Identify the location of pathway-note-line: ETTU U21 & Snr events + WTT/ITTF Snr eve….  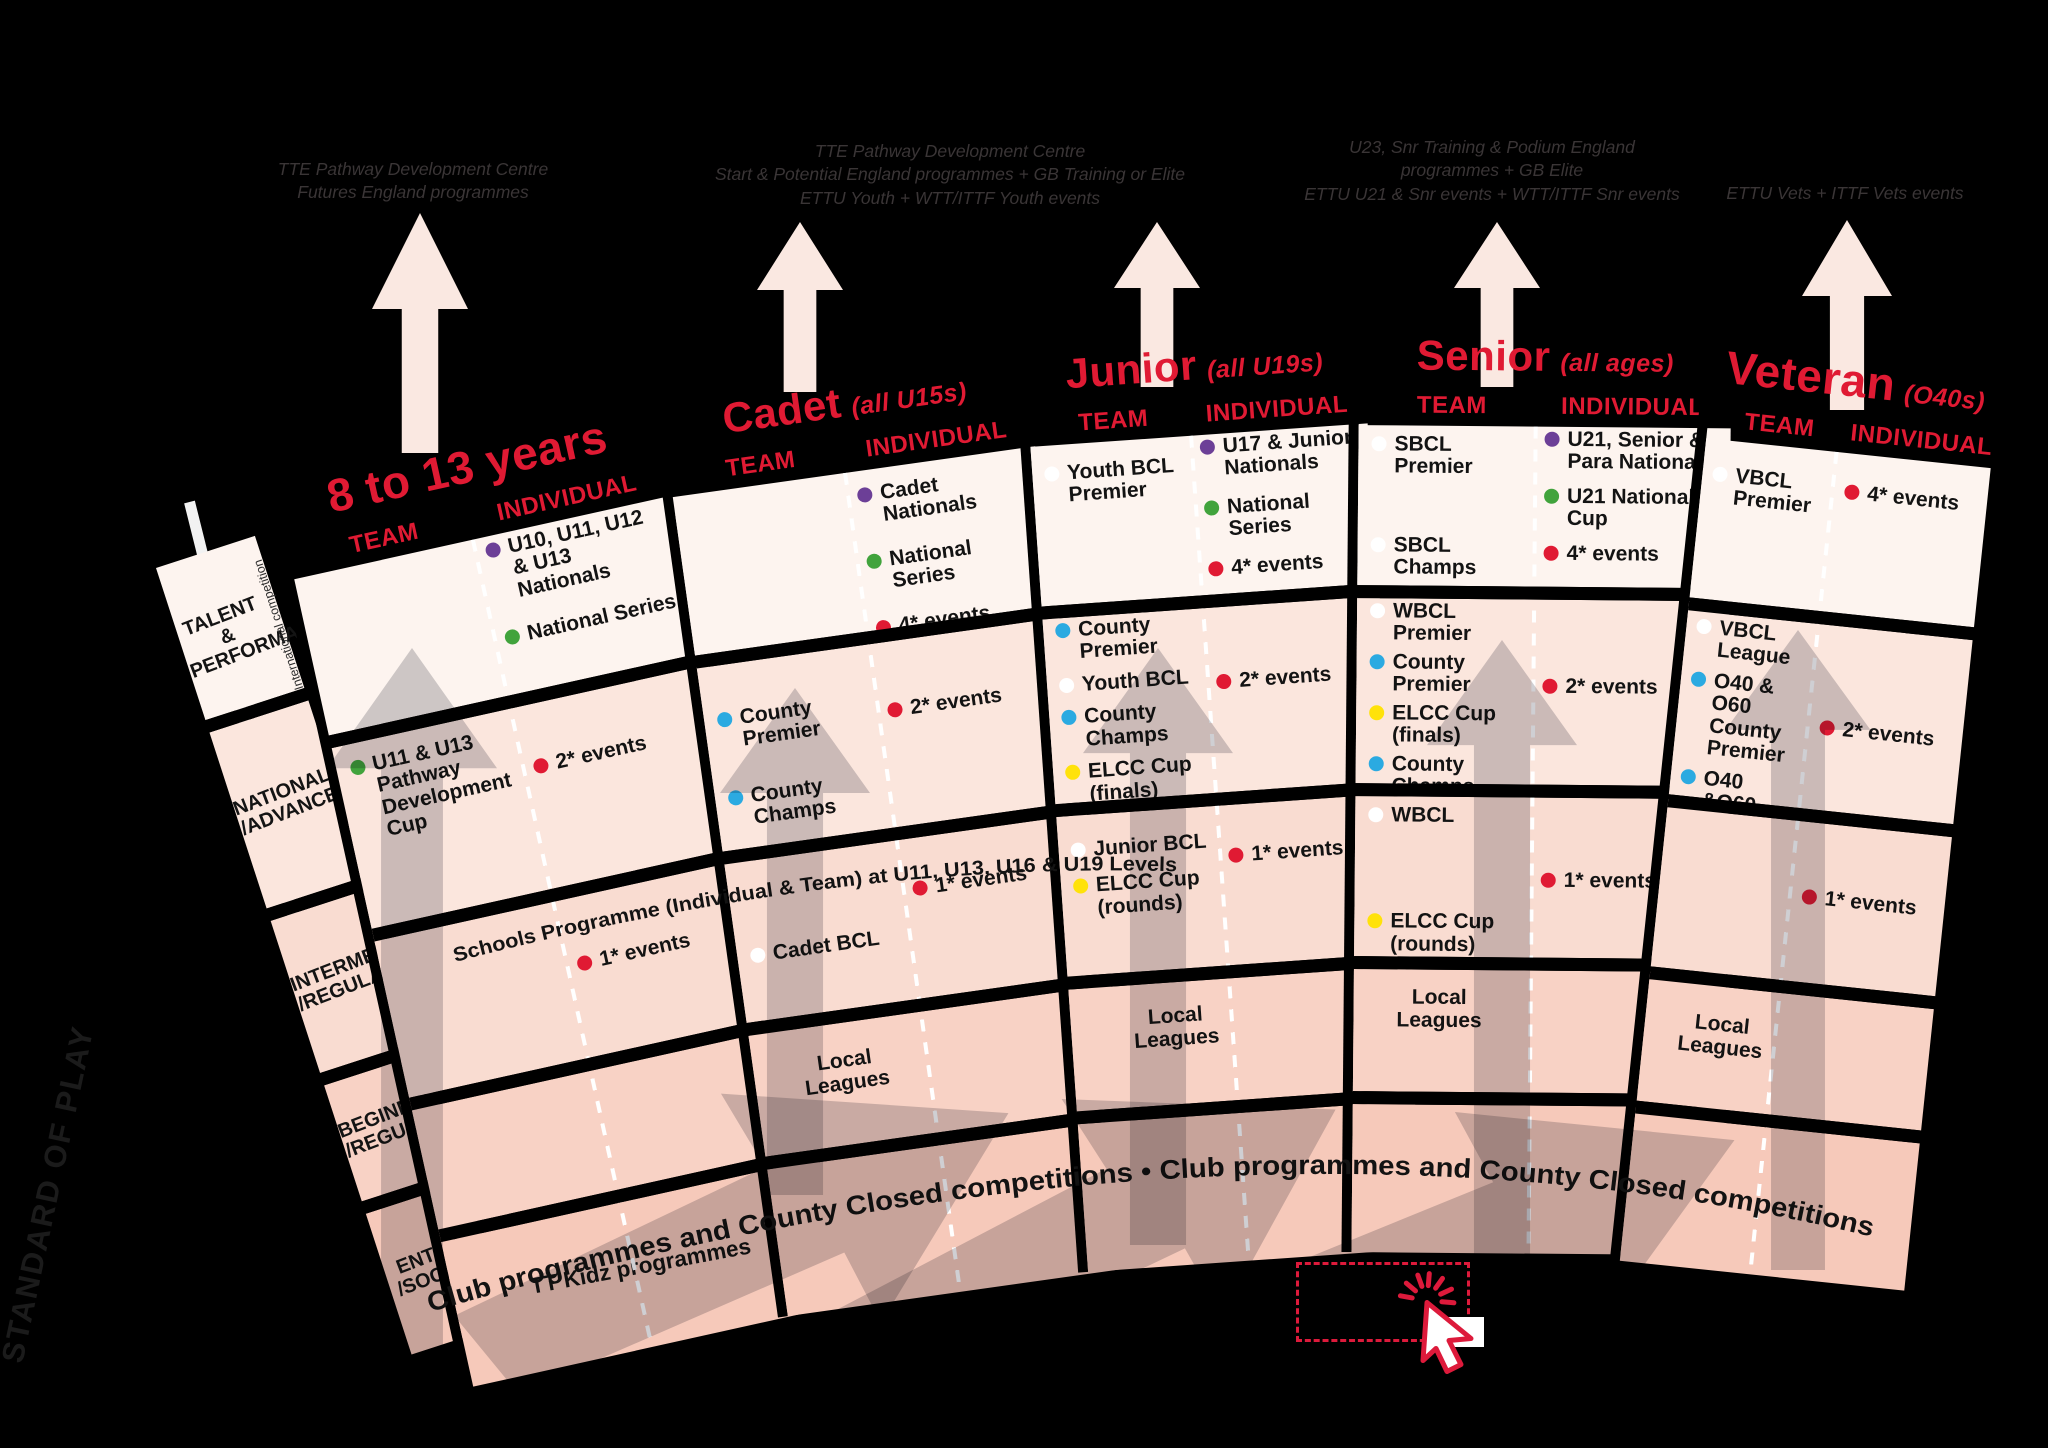
(1492, 193).